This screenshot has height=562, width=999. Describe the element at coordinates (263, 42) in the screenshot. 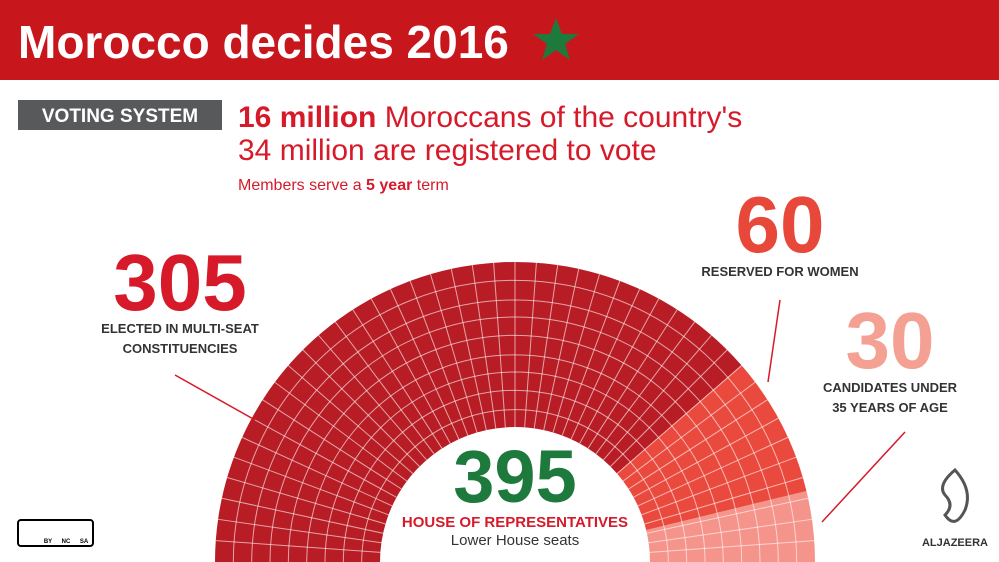

I see `title: Morocco decides 2016` at that location.